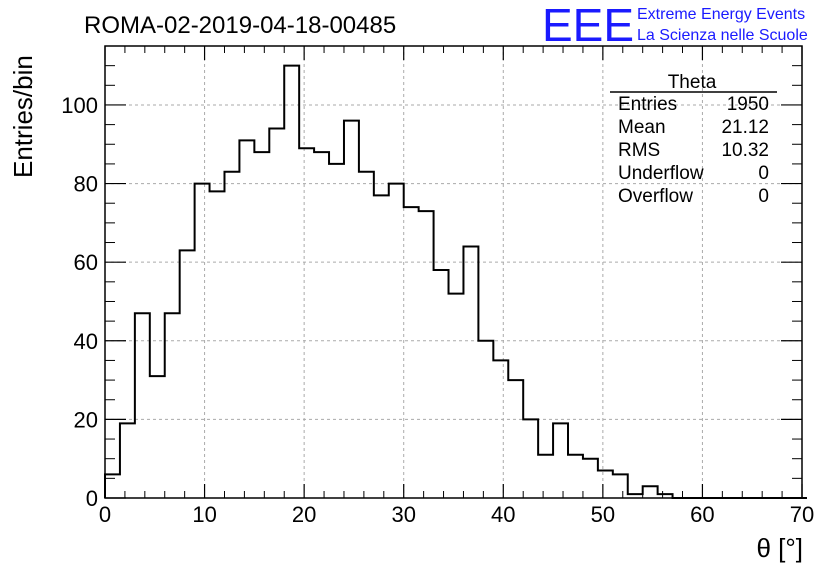 The width and height of the screenshot is (836, 572). I want to click on y-axis-title: Entries/bin, so click(23, 116).